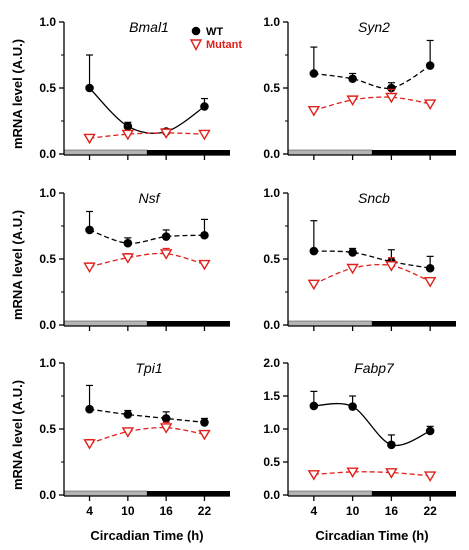 The width and height of the screenshot is (469, 550). What do you see at coordinates (196, 45) in the screenshot?
I see `legend-mutant-marker` at bounding box center [196, 45].